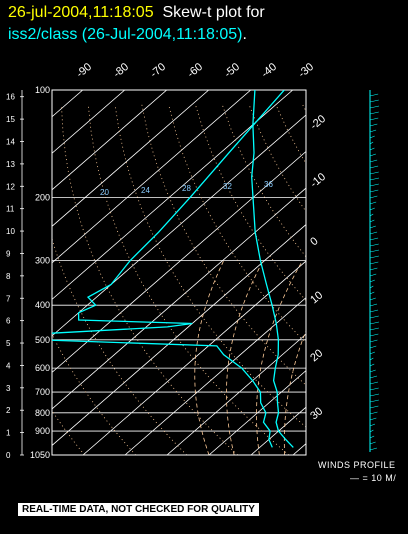 This screenshot has height=534, width=408. I want to click on height-tick-label: 9, so click(8, 253).